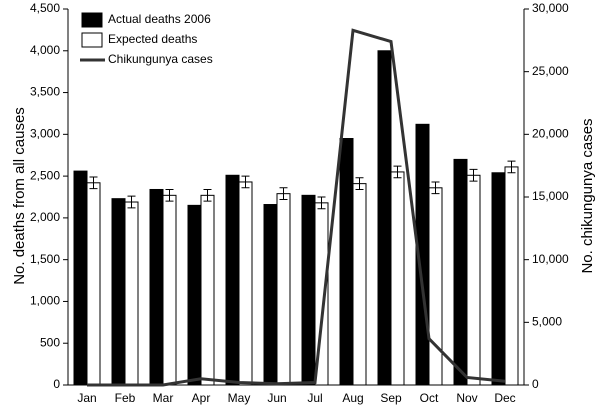  Describe the element at coordinates (550, 8) in the screenshot. I see `y2-tick-label: 30,000` at that location.